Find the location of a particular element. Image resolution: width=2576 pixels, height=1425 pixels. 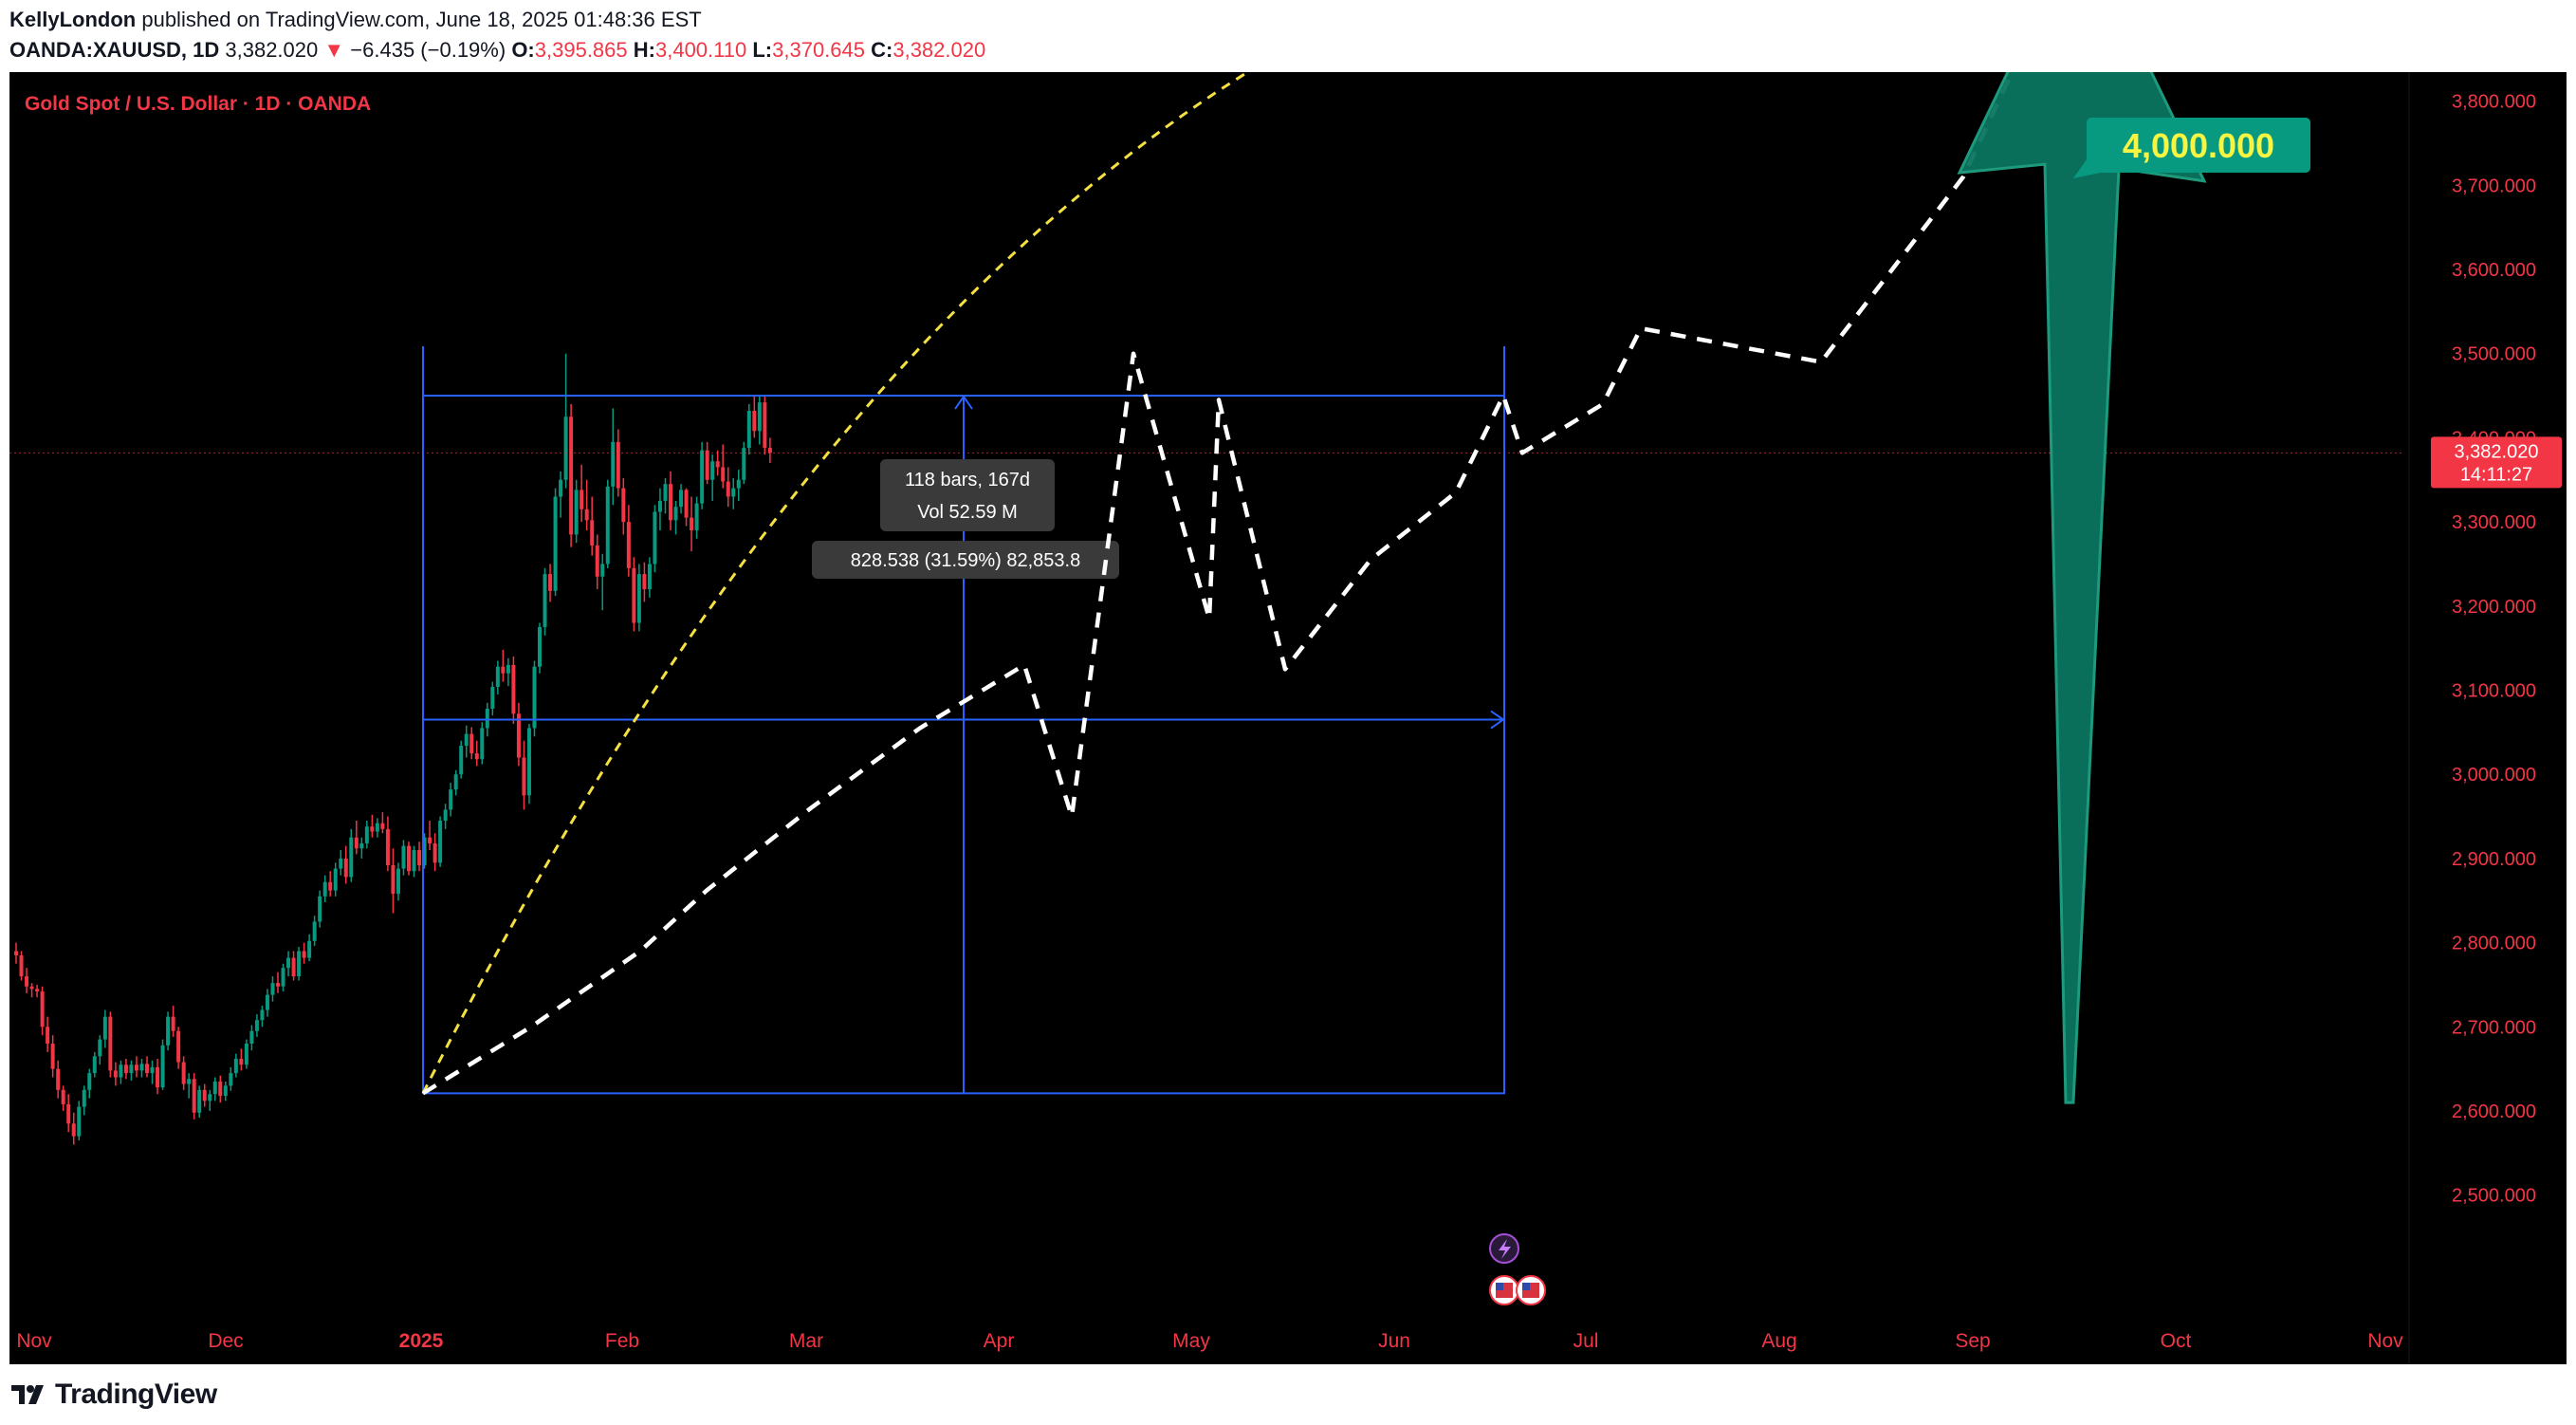

tradingview-logo-icon is located at coordinates (29, 1394).